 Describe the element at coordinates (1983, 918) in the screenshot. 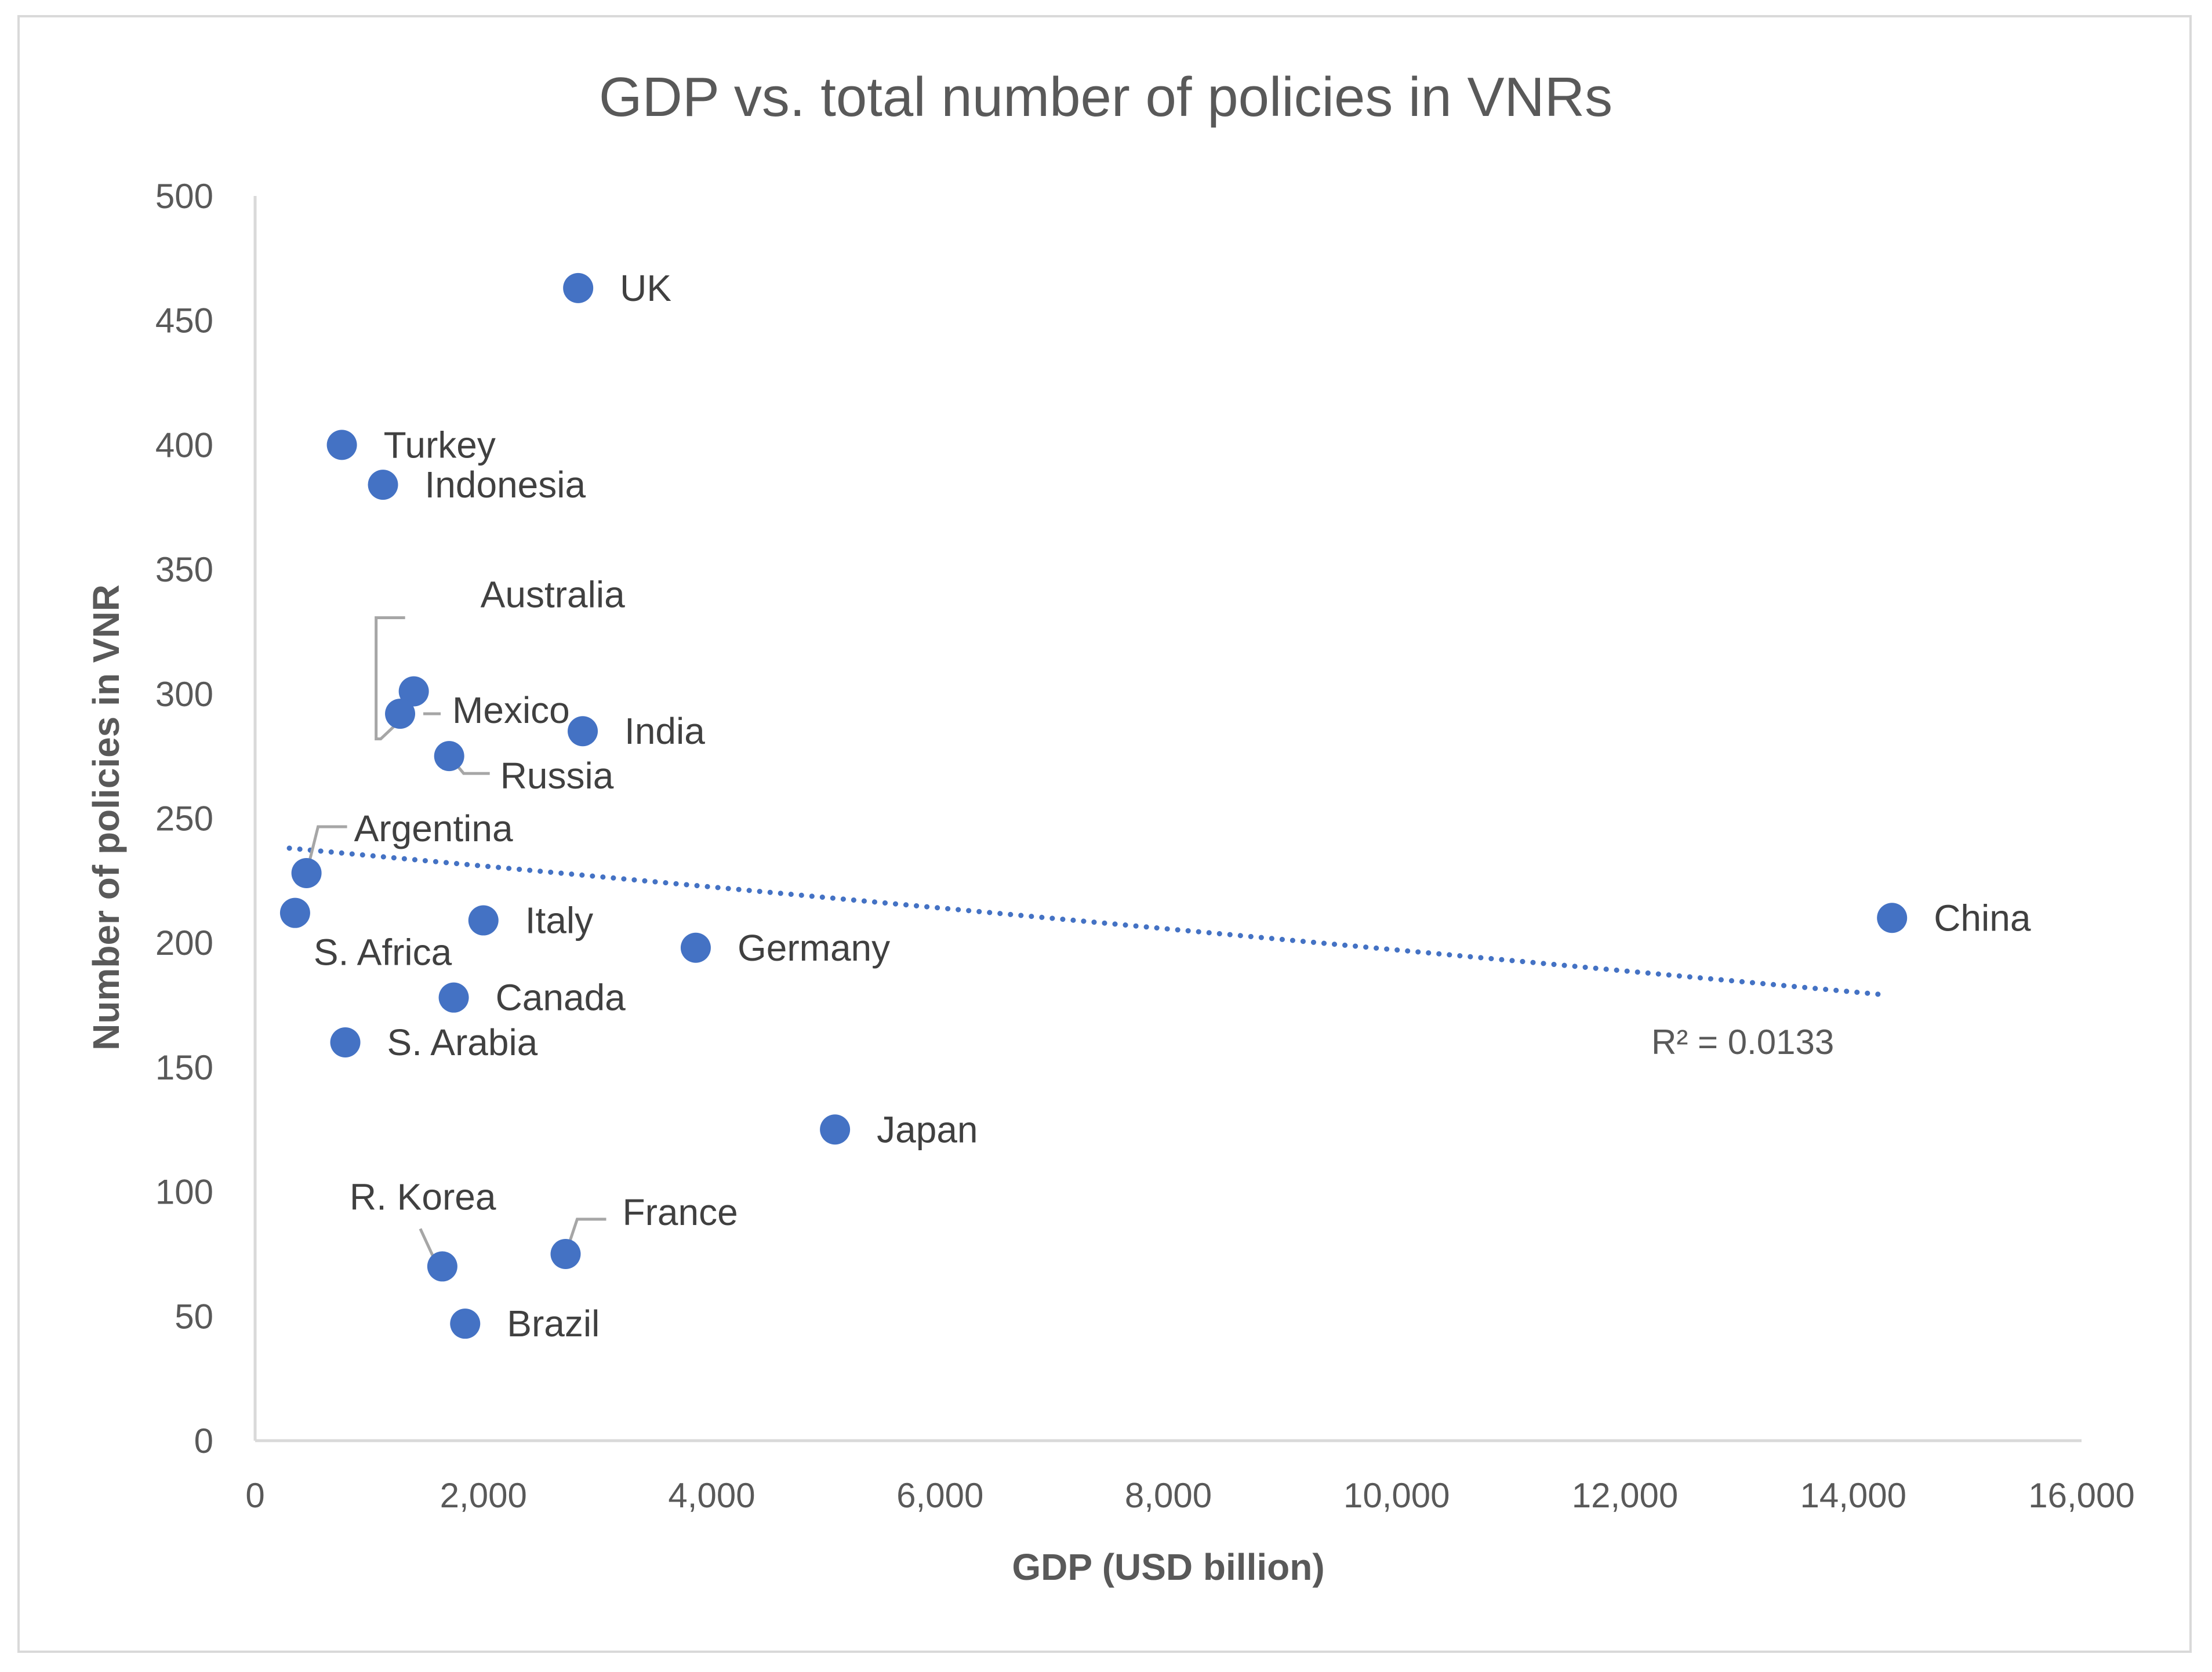

I see `data-label: China` at that location.